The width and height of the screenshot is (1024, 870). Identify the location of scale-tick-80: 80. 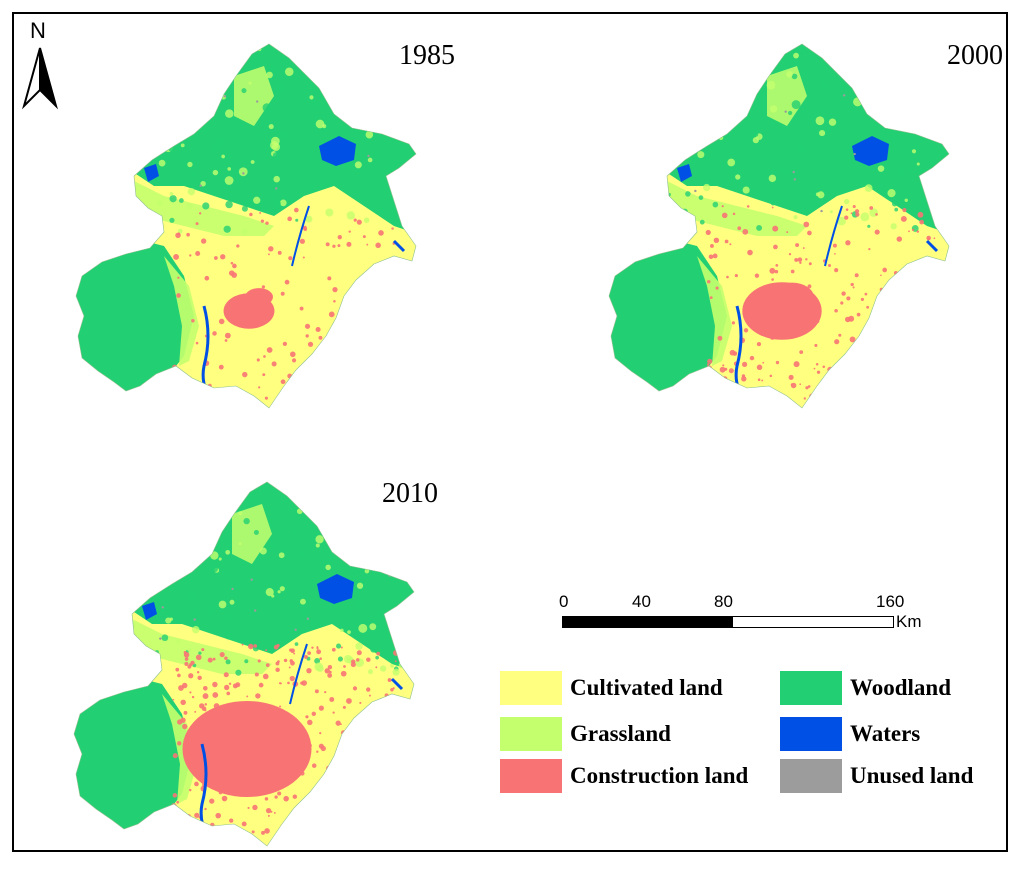
(723, 601).